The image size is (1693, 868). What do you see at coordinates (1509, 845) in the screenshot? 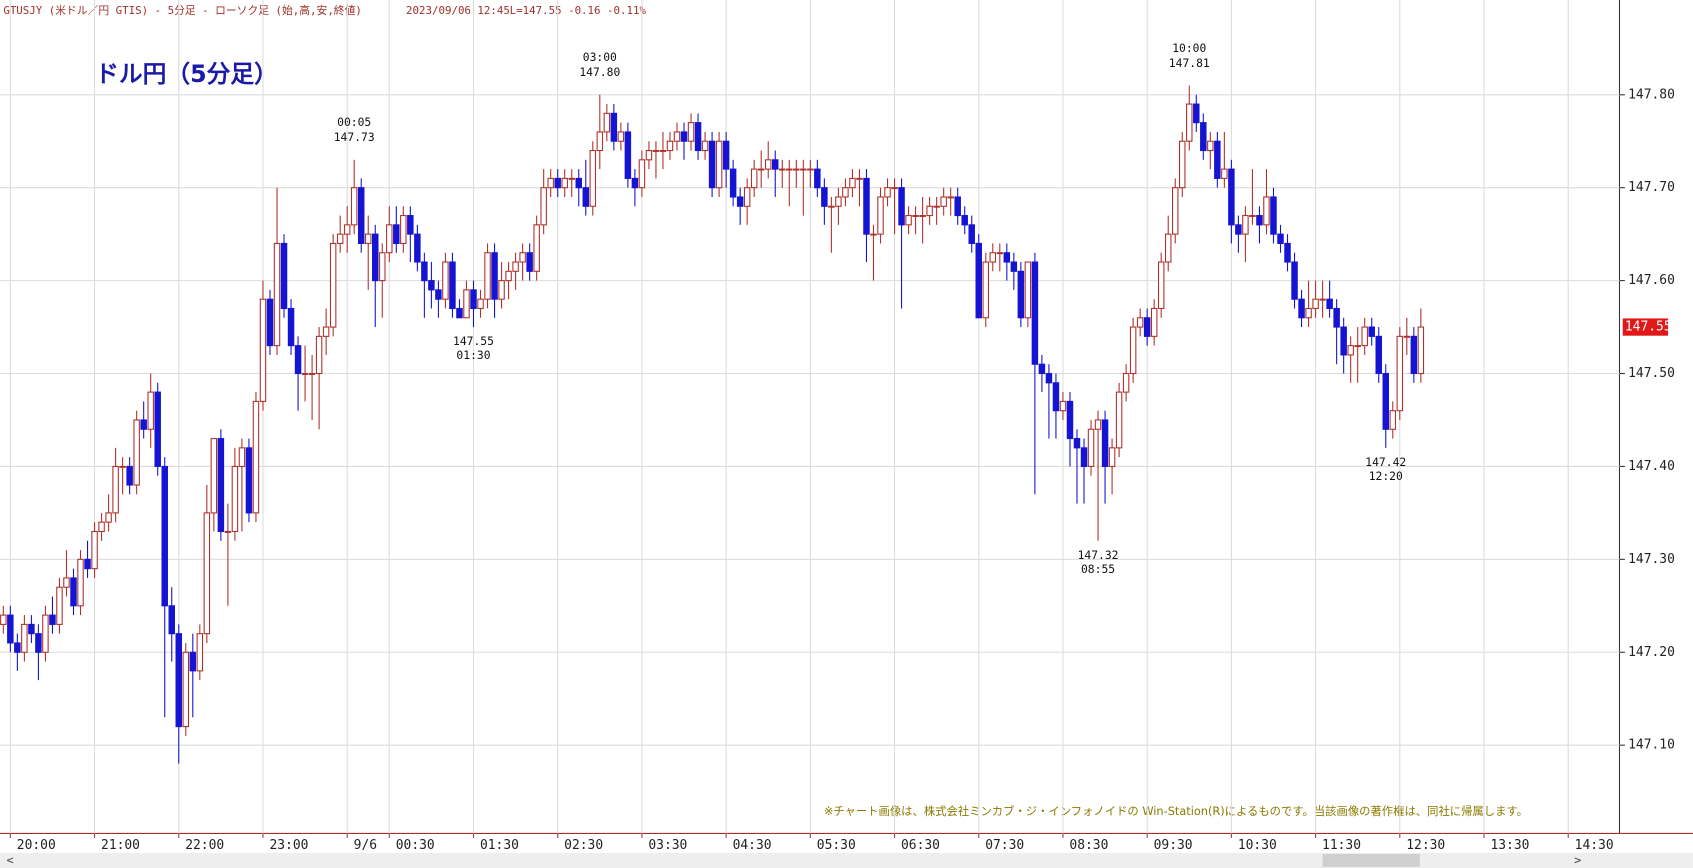
I see `x-tick-label: 13:30` at bounding box center [1509, 845].